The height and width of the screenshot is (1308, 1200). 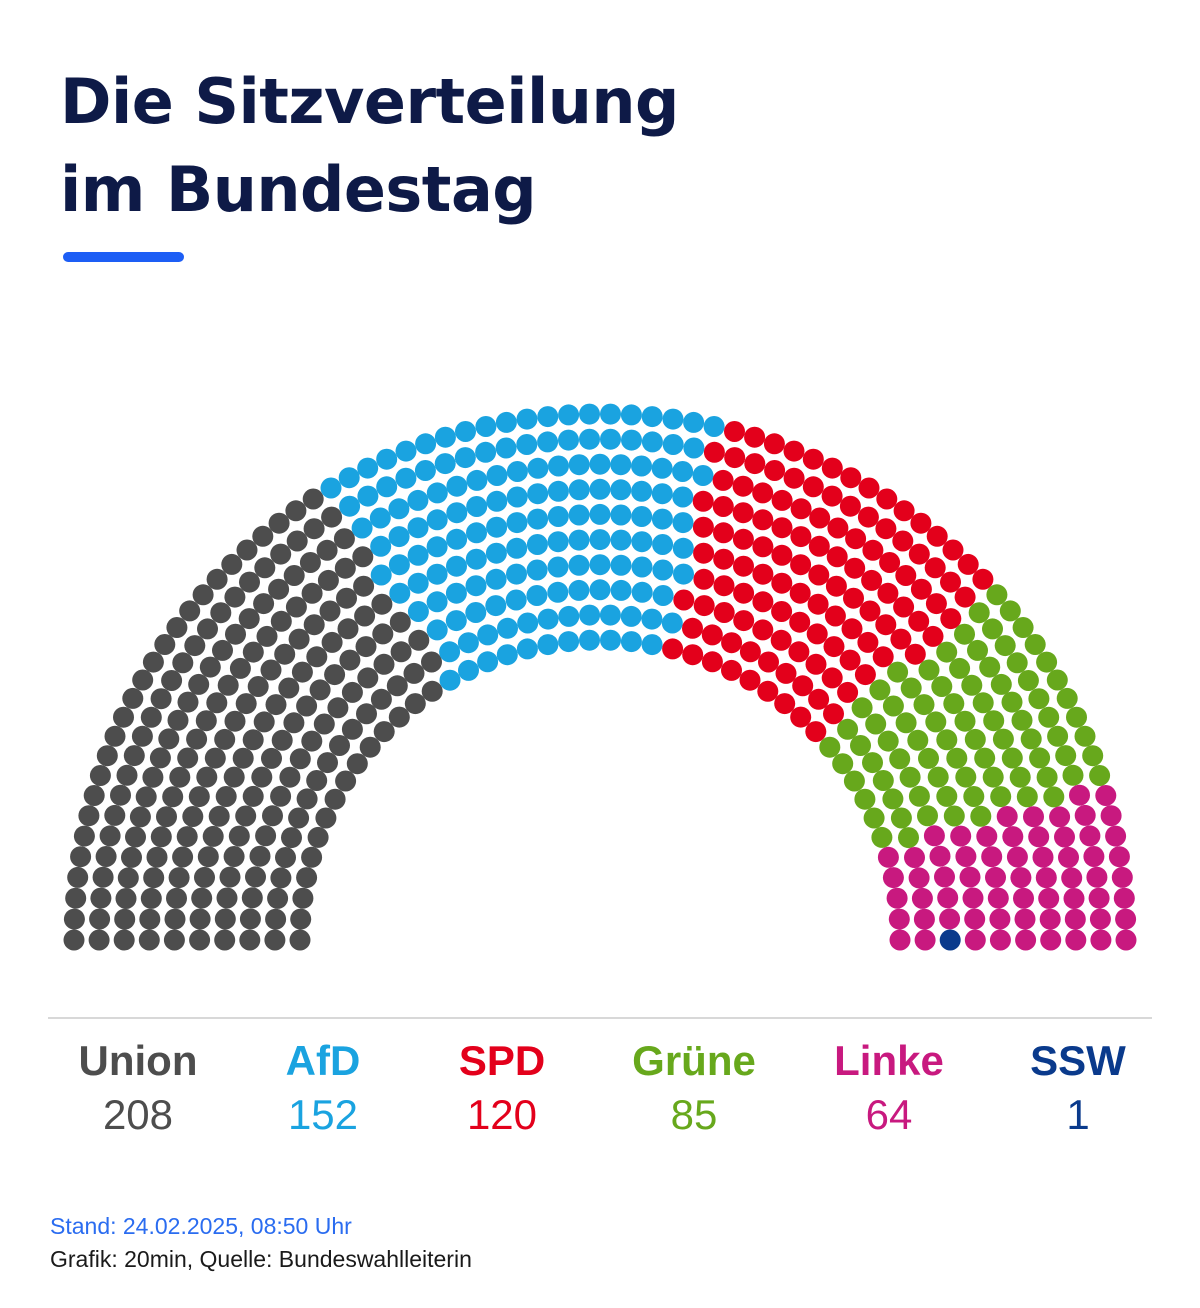 What do you see at coordinates (123, 257) in the screenshot?
I see `title-accent-bar` at bounding box center [123, 257].